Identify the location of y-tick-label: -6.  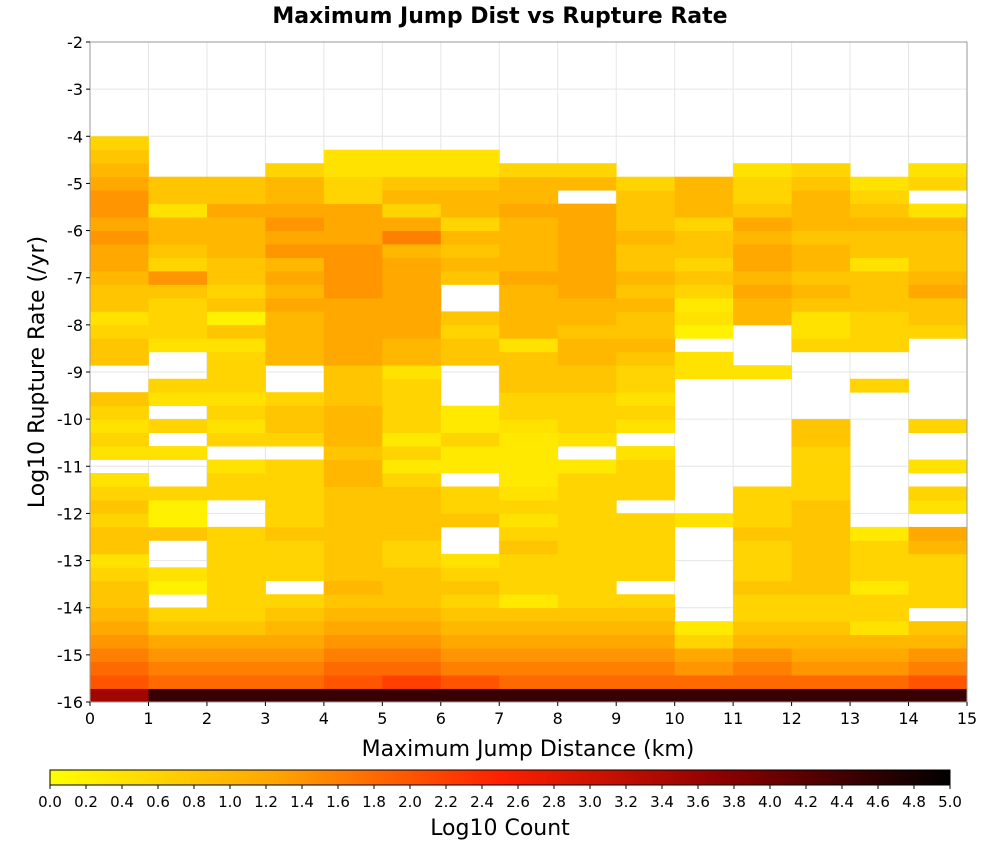
(75, 231).